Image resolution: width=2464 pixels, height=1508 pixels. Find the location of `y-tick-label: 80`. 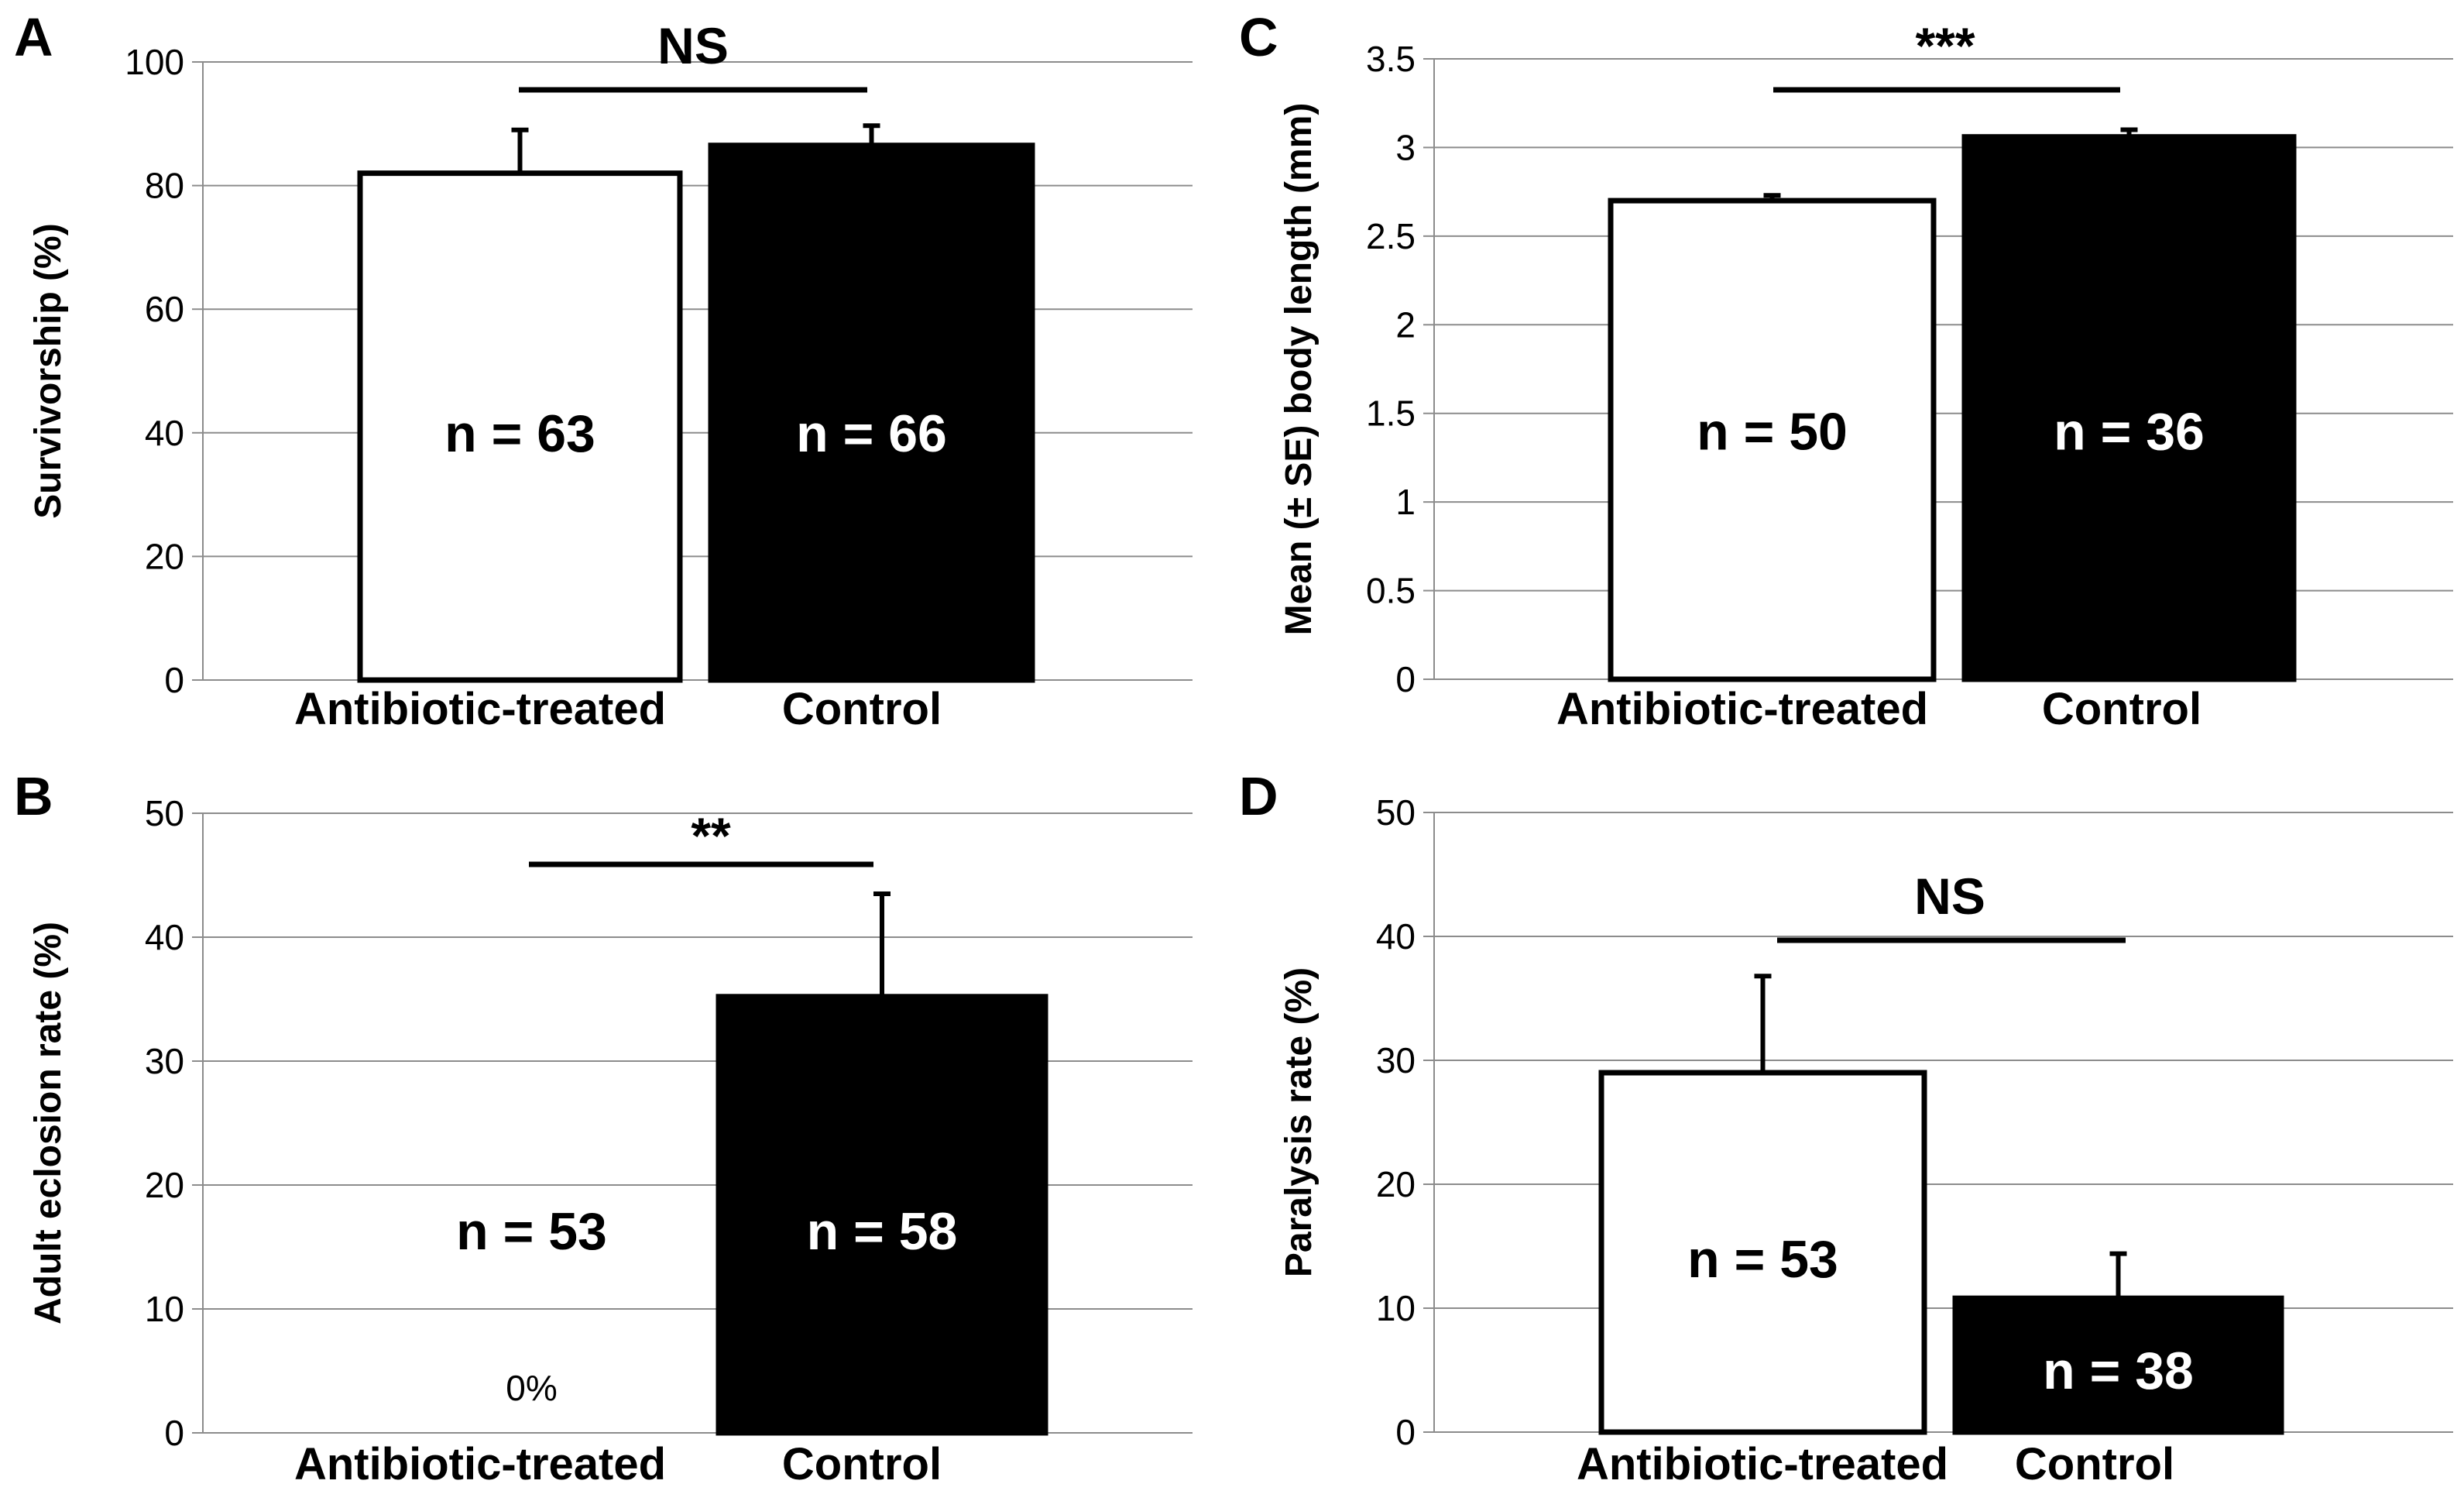

y-tick-label: 80 is located at coordinates (164, 186).